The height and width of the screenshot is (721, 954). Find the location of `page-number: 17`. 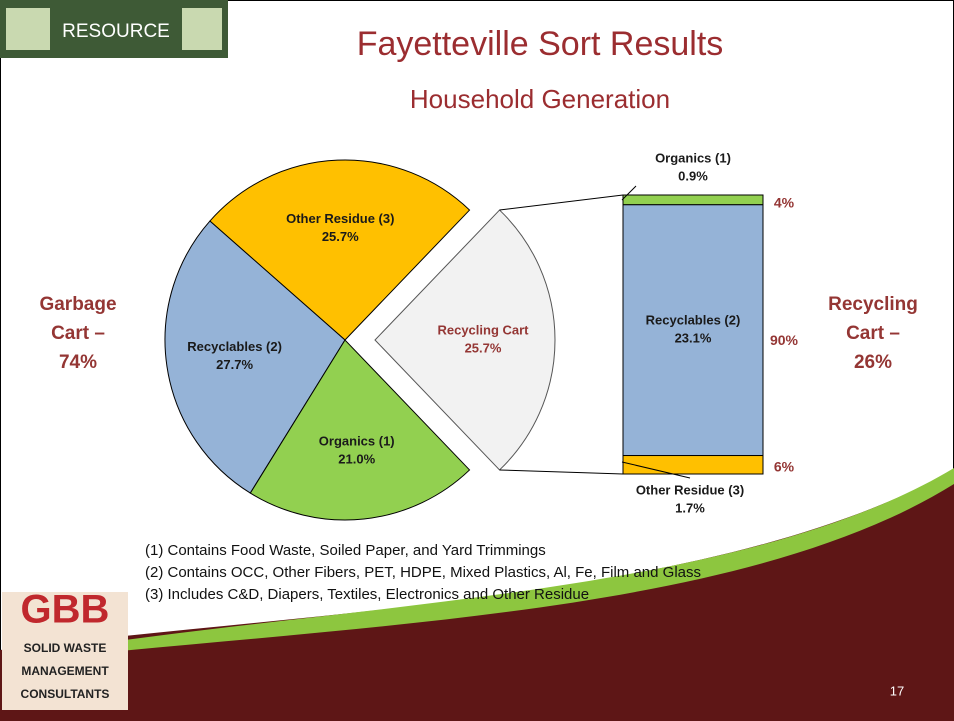

page-number: 17 is located at coordinates (897, 690).